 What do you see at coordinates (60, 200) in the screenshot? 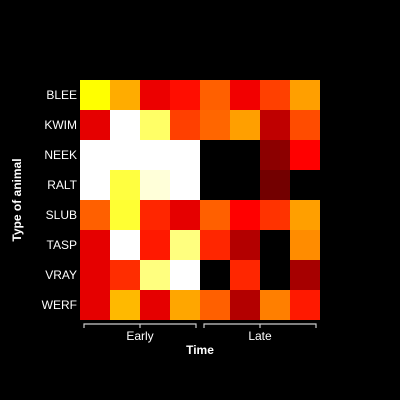
I see `row-labels: BLEE KWIM NEEK RALT SLUB TASP VRAY WERF` at bounding box center [60, 200].